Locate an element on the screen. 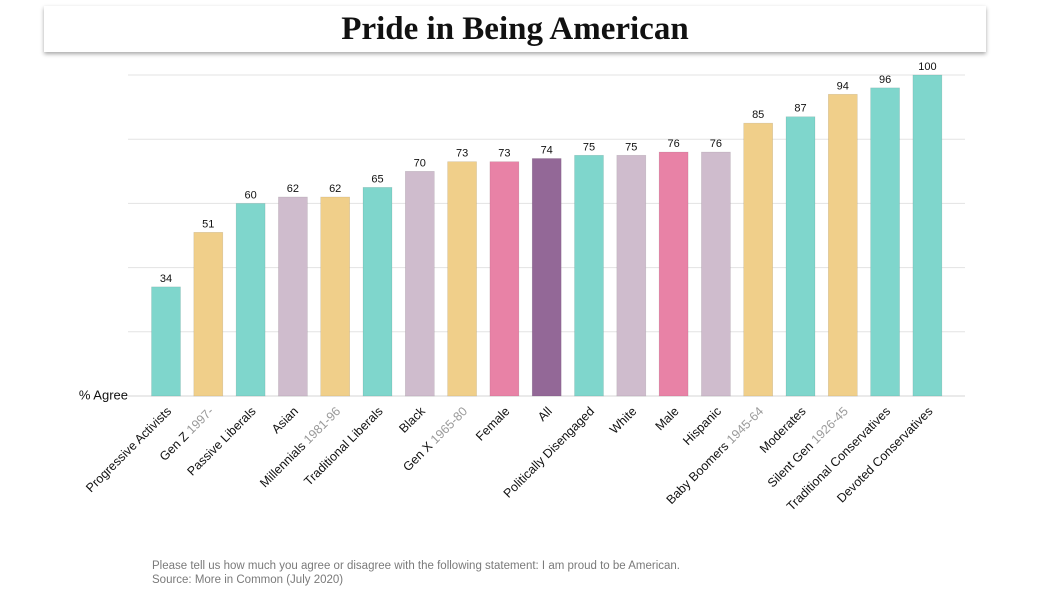 Image resolution: width=1052 pixels, height=592 pixels. x-tick-label-main: Traditional Liberals is located at coordinates (343, 446).